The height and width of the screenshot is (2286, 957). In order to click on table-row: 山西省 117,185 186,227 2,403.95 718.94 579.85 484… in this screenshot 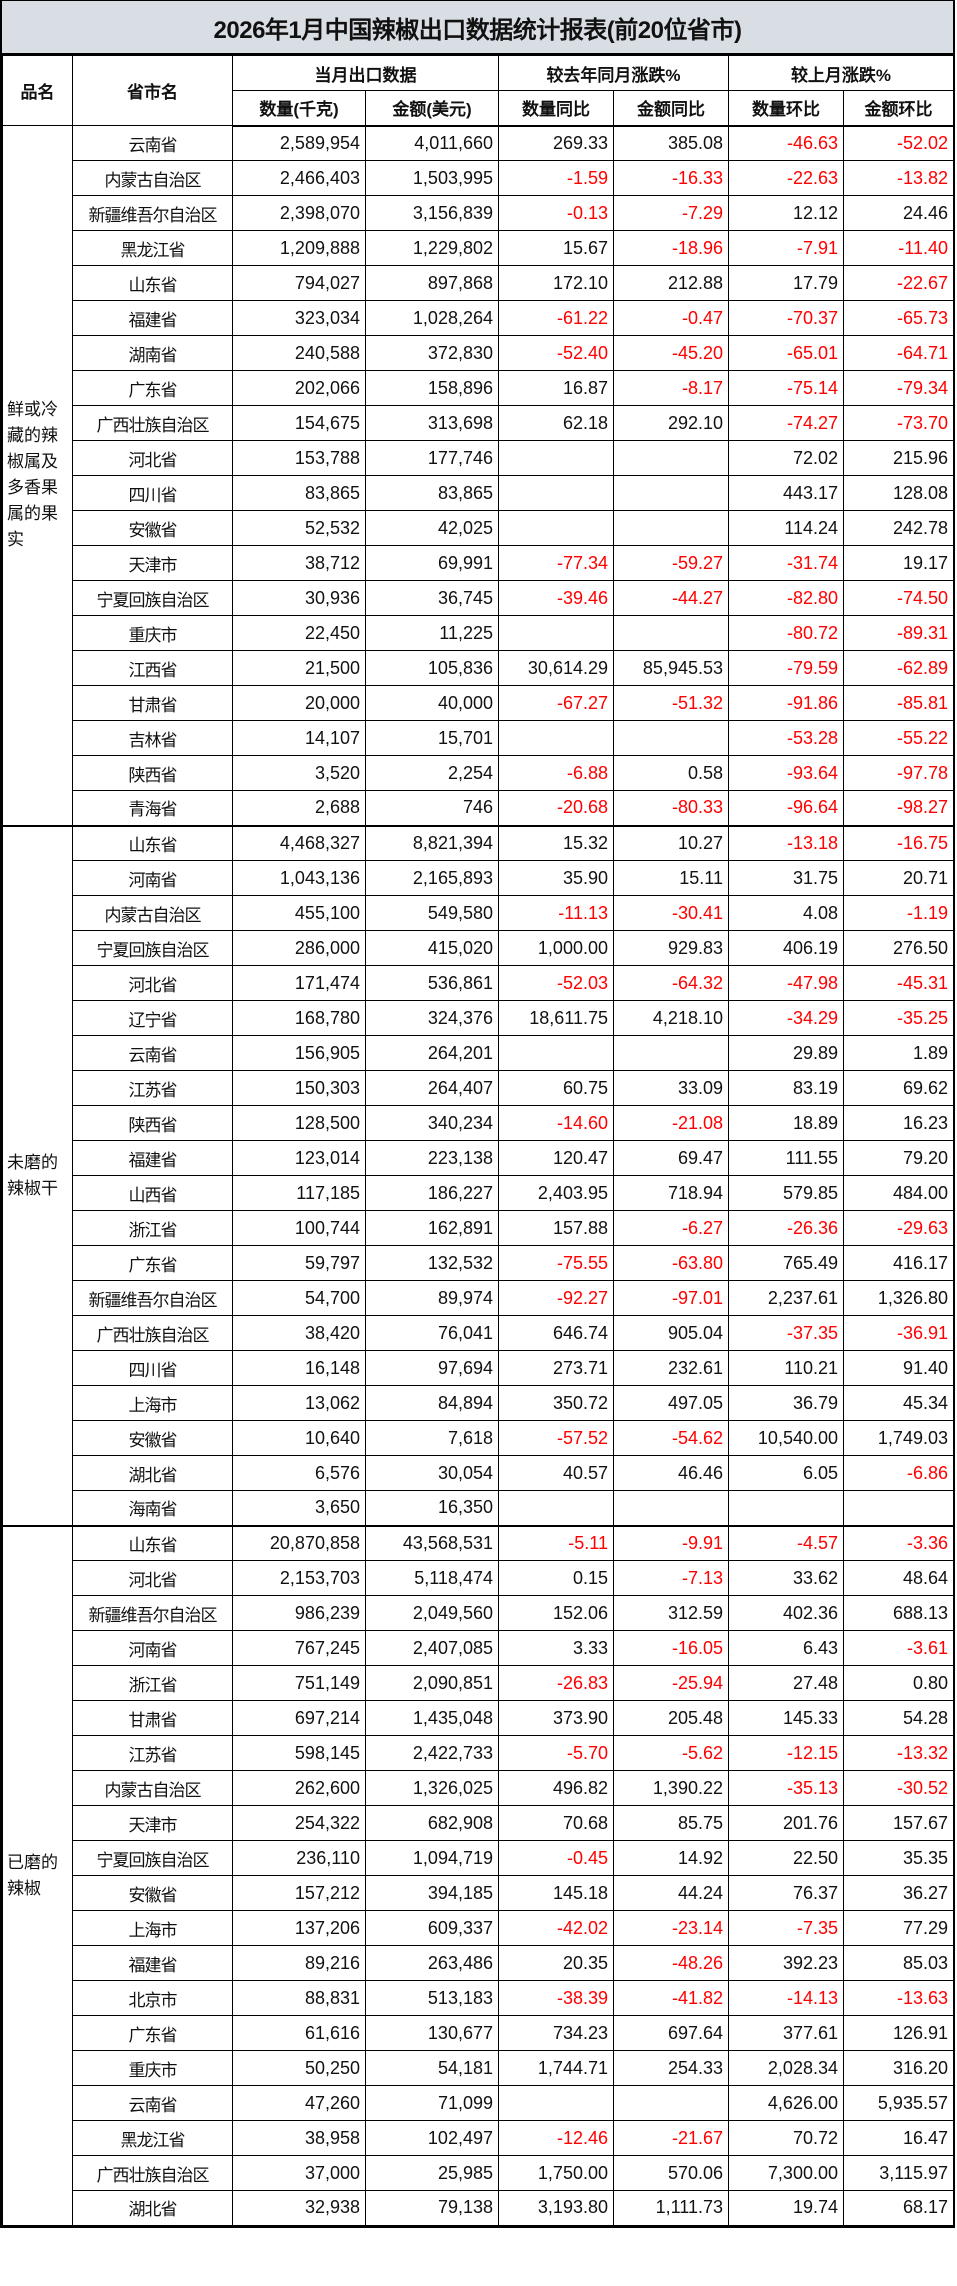, I will do `click(478, 1193)`.